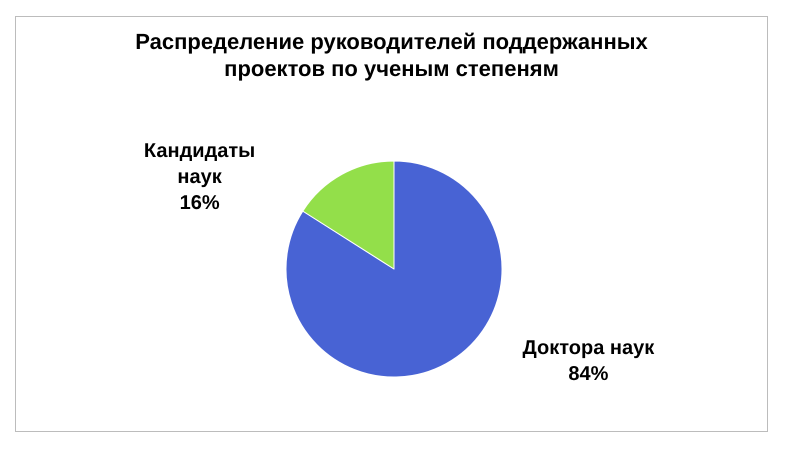  What do you see at coordinates (589, 347) in the screenshot?
I see `slice-label: Доктора наук` at bounding box center [589, 347].